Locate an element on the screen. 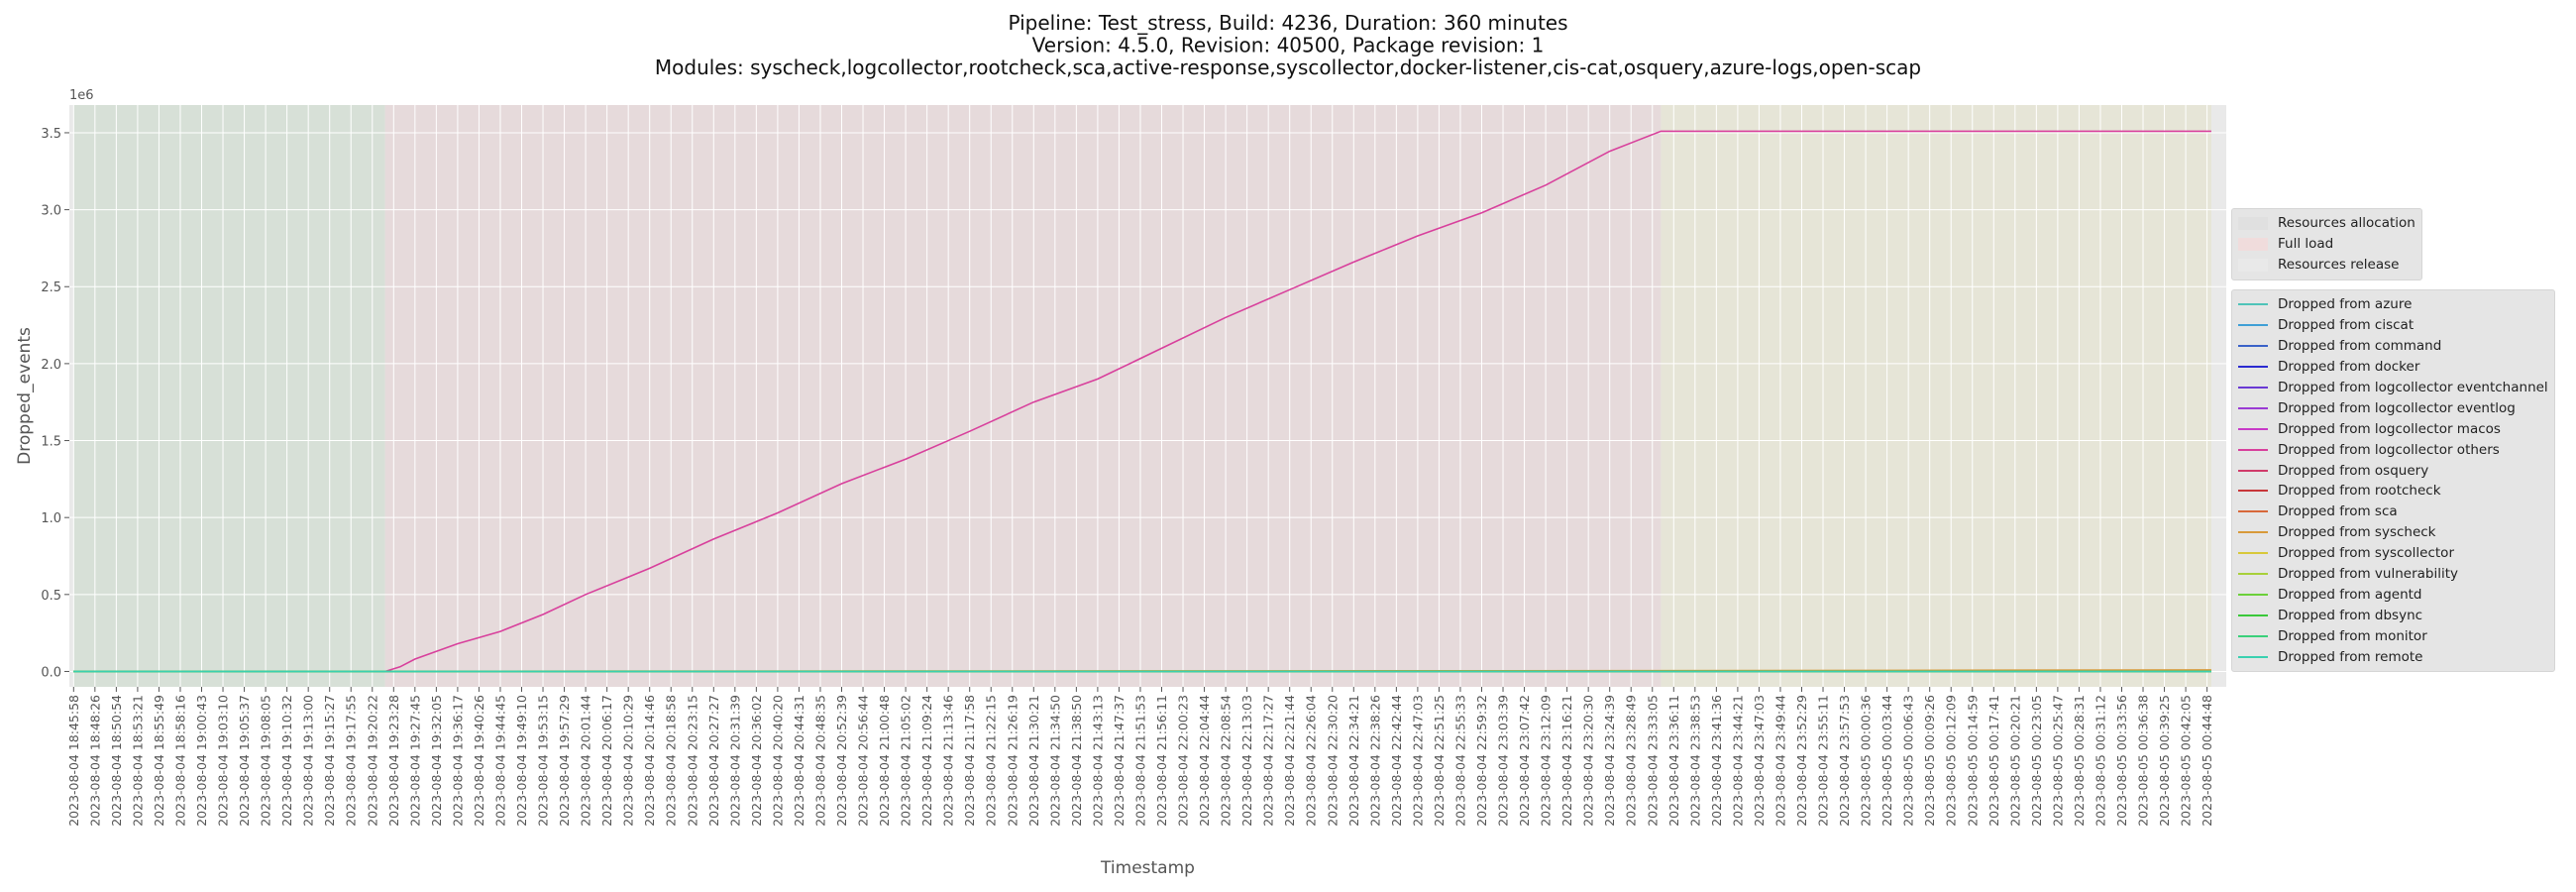 The width and height of the screenshot is (2576, 892). legend-label: Dropped from logcollector eventchannel is located at coordinates (2413, 388).